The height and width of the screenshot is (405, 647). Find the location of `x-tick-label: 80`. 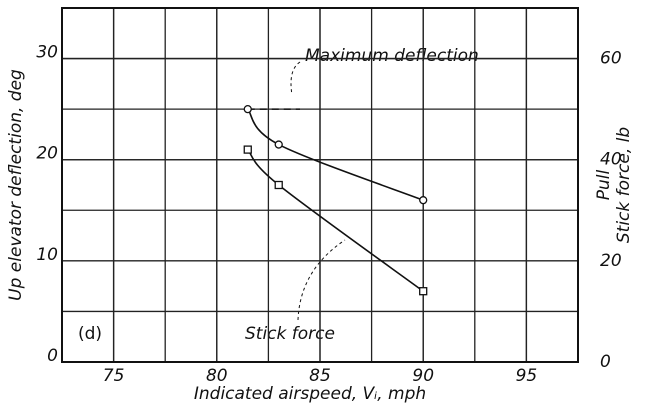

x-tick-label: 80 is located at coordinates (217, 376).